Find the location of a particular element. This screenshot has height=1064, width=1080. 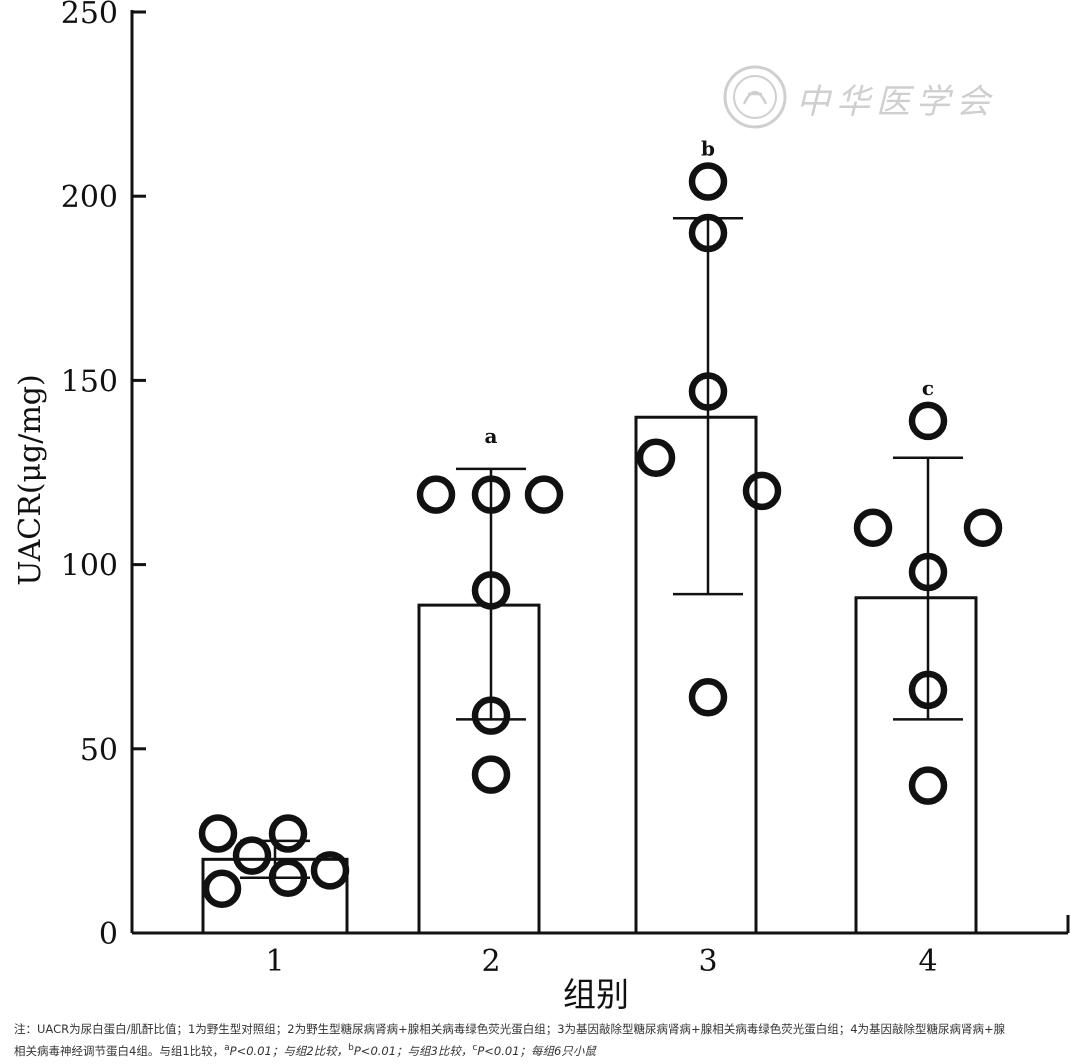

significance-label: c is located at coordinates (928, 388).